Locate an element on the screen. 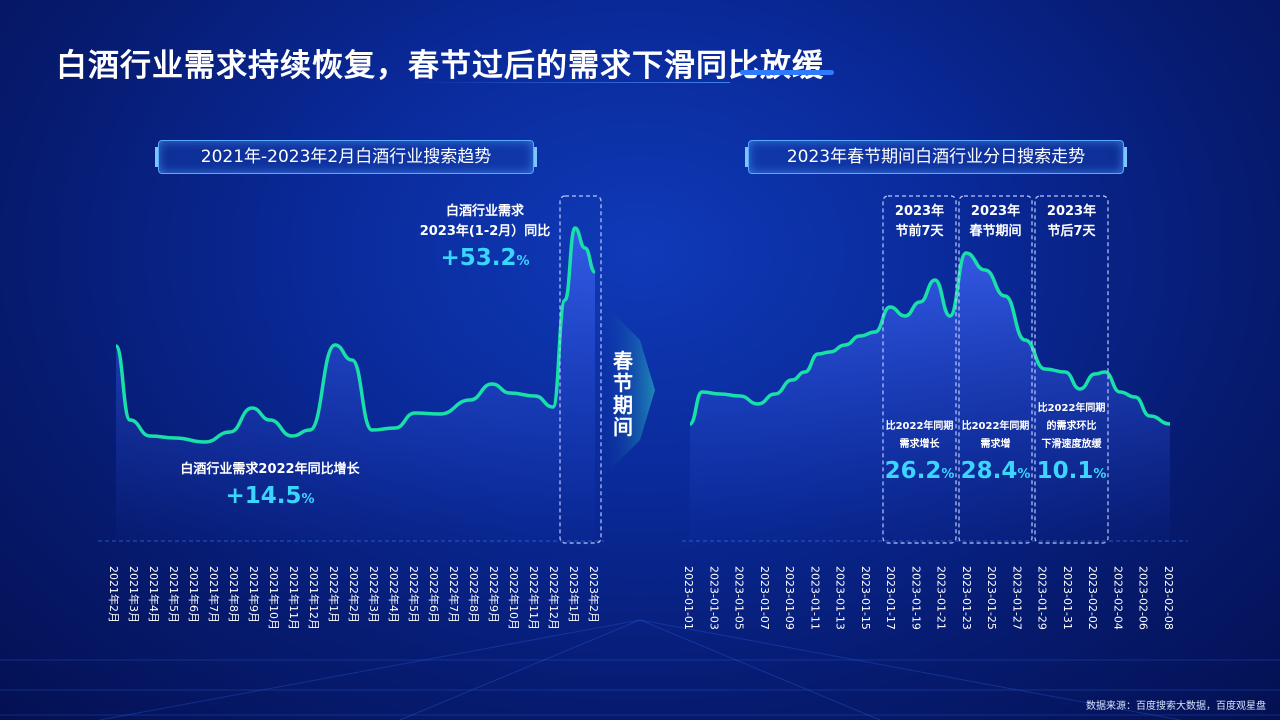 The width and height of the screenshot is (1280, 720). box-before-note: 比2022年同期 需求增长 26.2% is located at coordinates (919, 452).